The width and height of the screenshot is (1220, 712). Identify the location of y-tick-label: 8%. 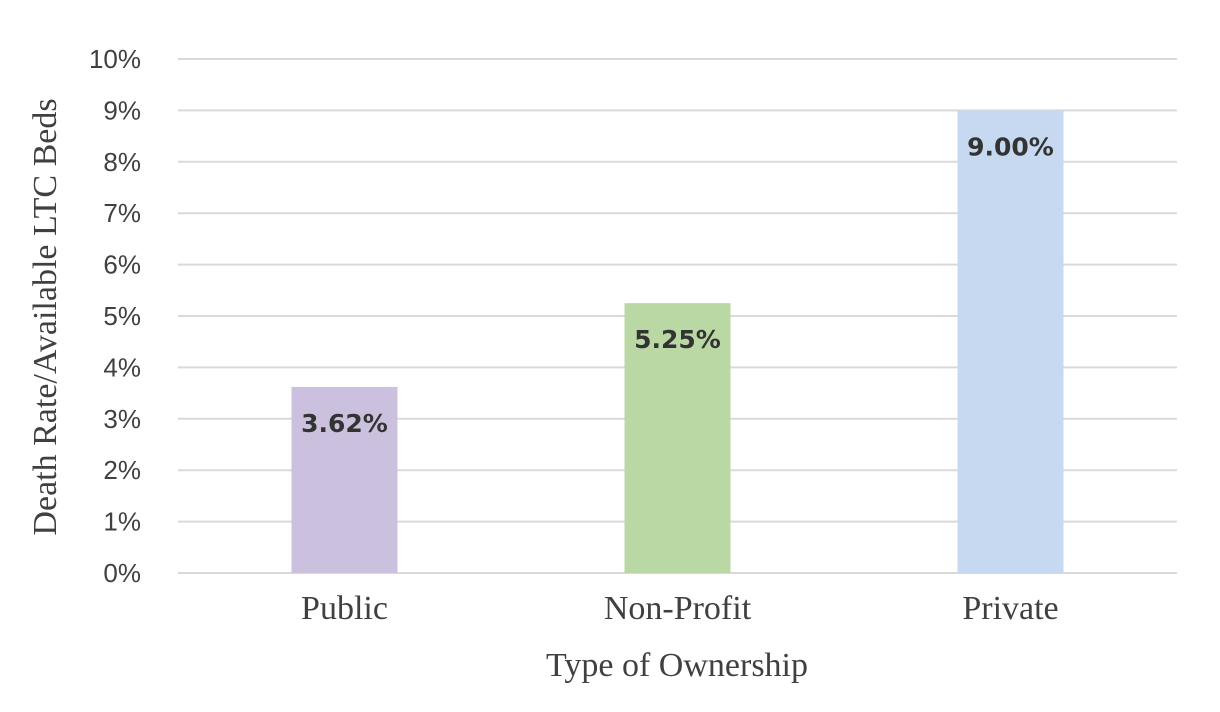
(122, 162).